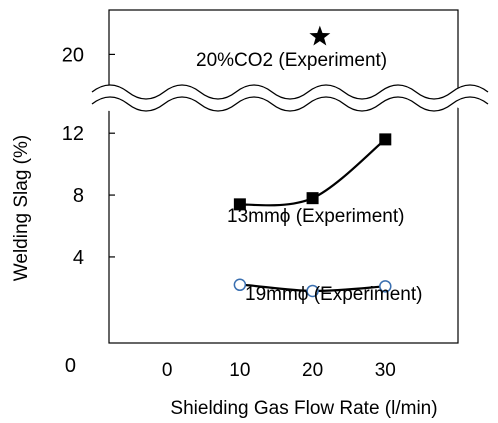 This screenshot has height=423, width=498. I want to click on x-axis-title: Shielding Gas Flow Rate (l/min), so click(303, 408).